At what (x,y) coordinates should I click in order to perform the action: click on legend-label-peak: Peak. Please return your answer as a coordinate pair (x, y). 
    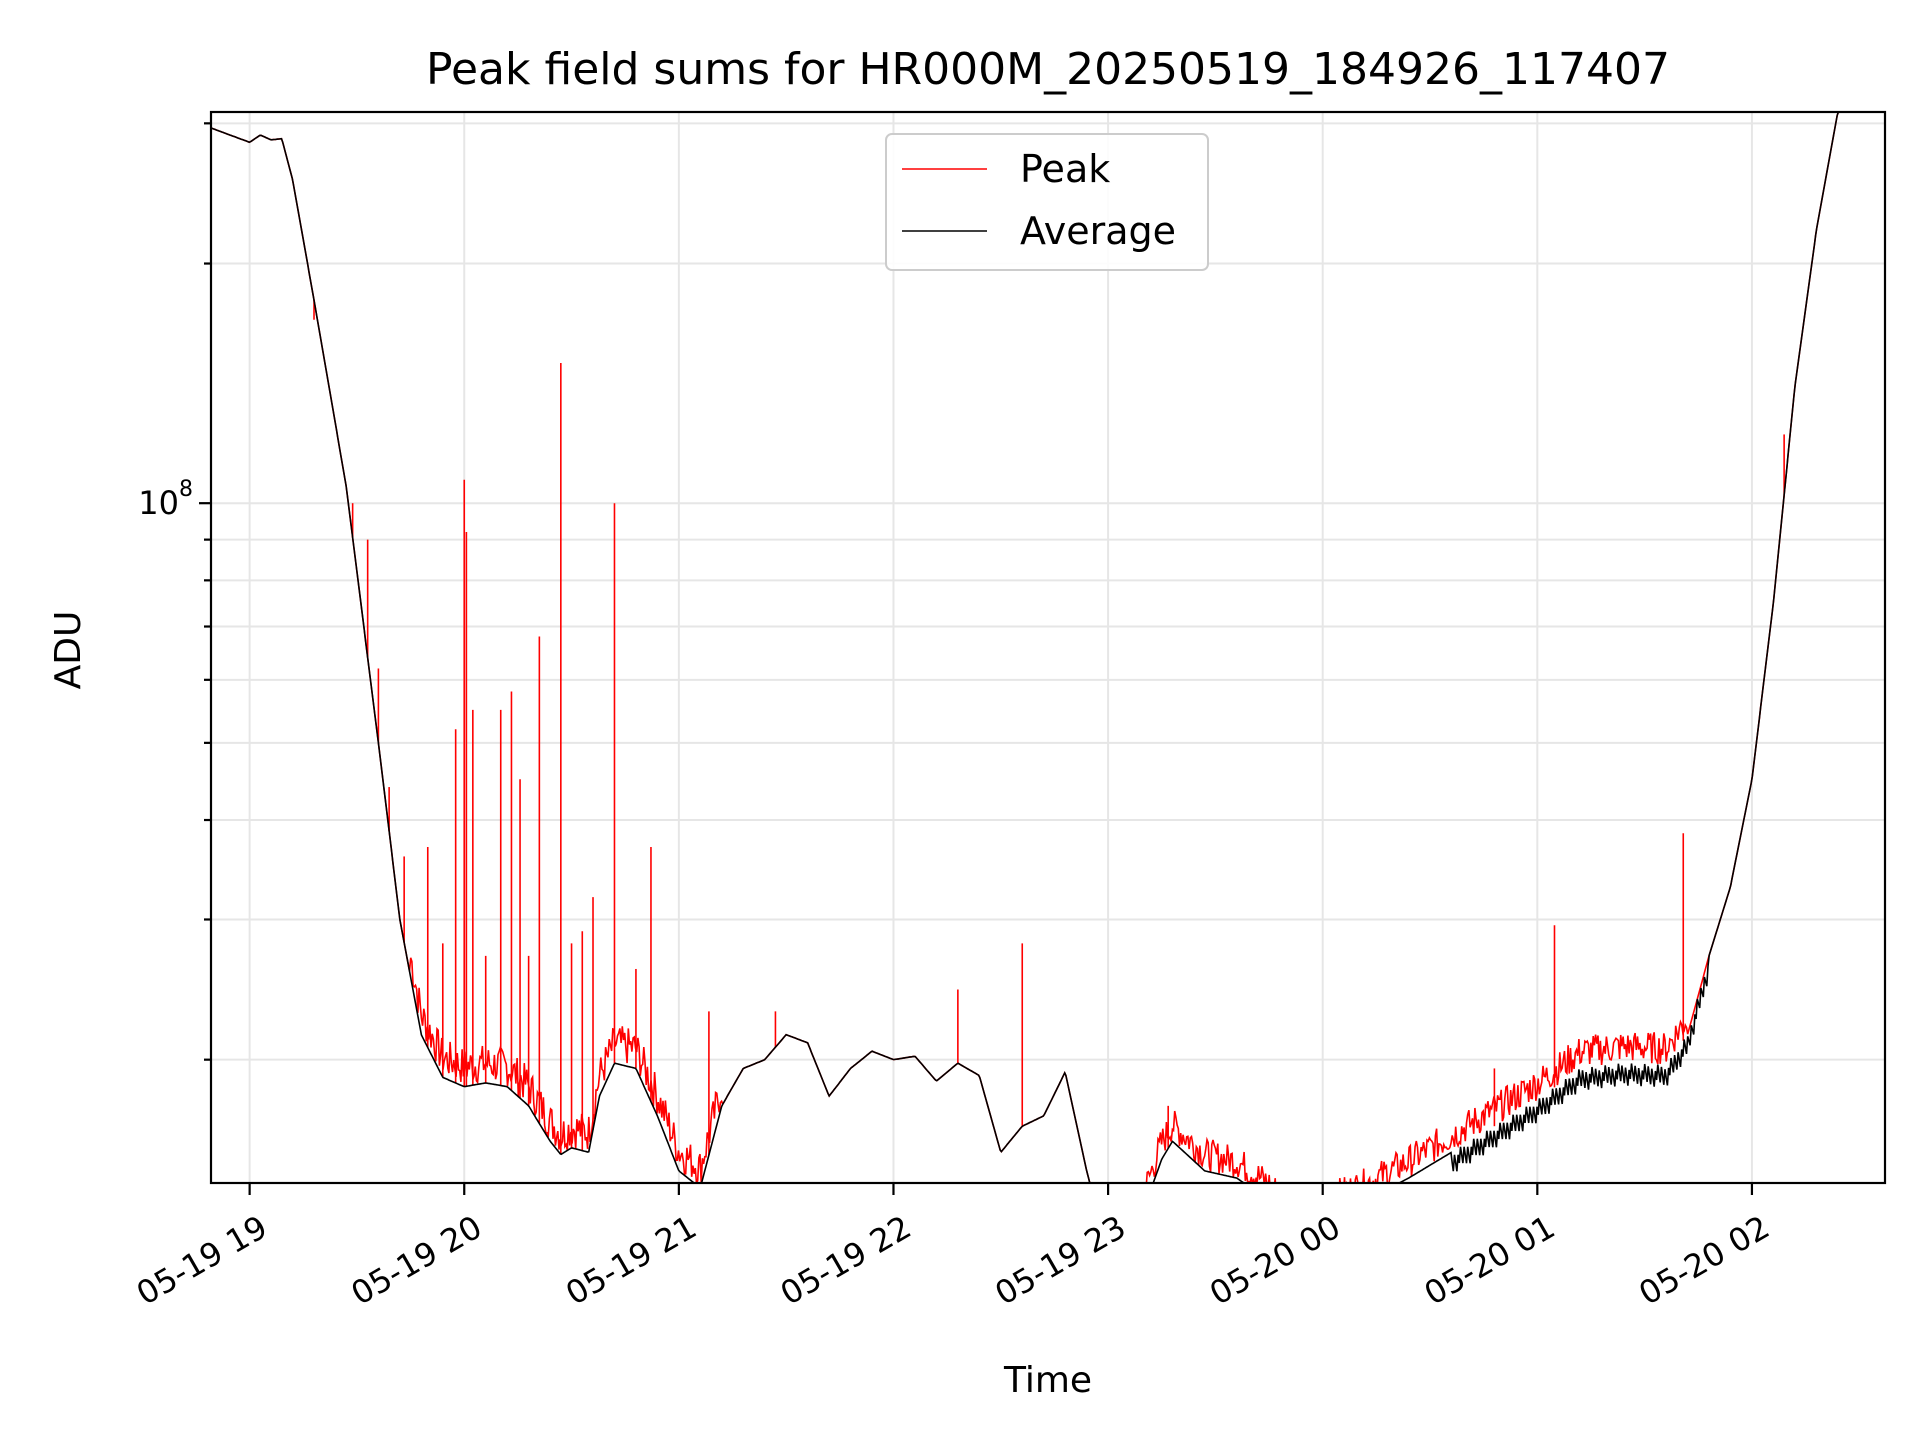
    Looking at the image, I should click on (1065, 169).